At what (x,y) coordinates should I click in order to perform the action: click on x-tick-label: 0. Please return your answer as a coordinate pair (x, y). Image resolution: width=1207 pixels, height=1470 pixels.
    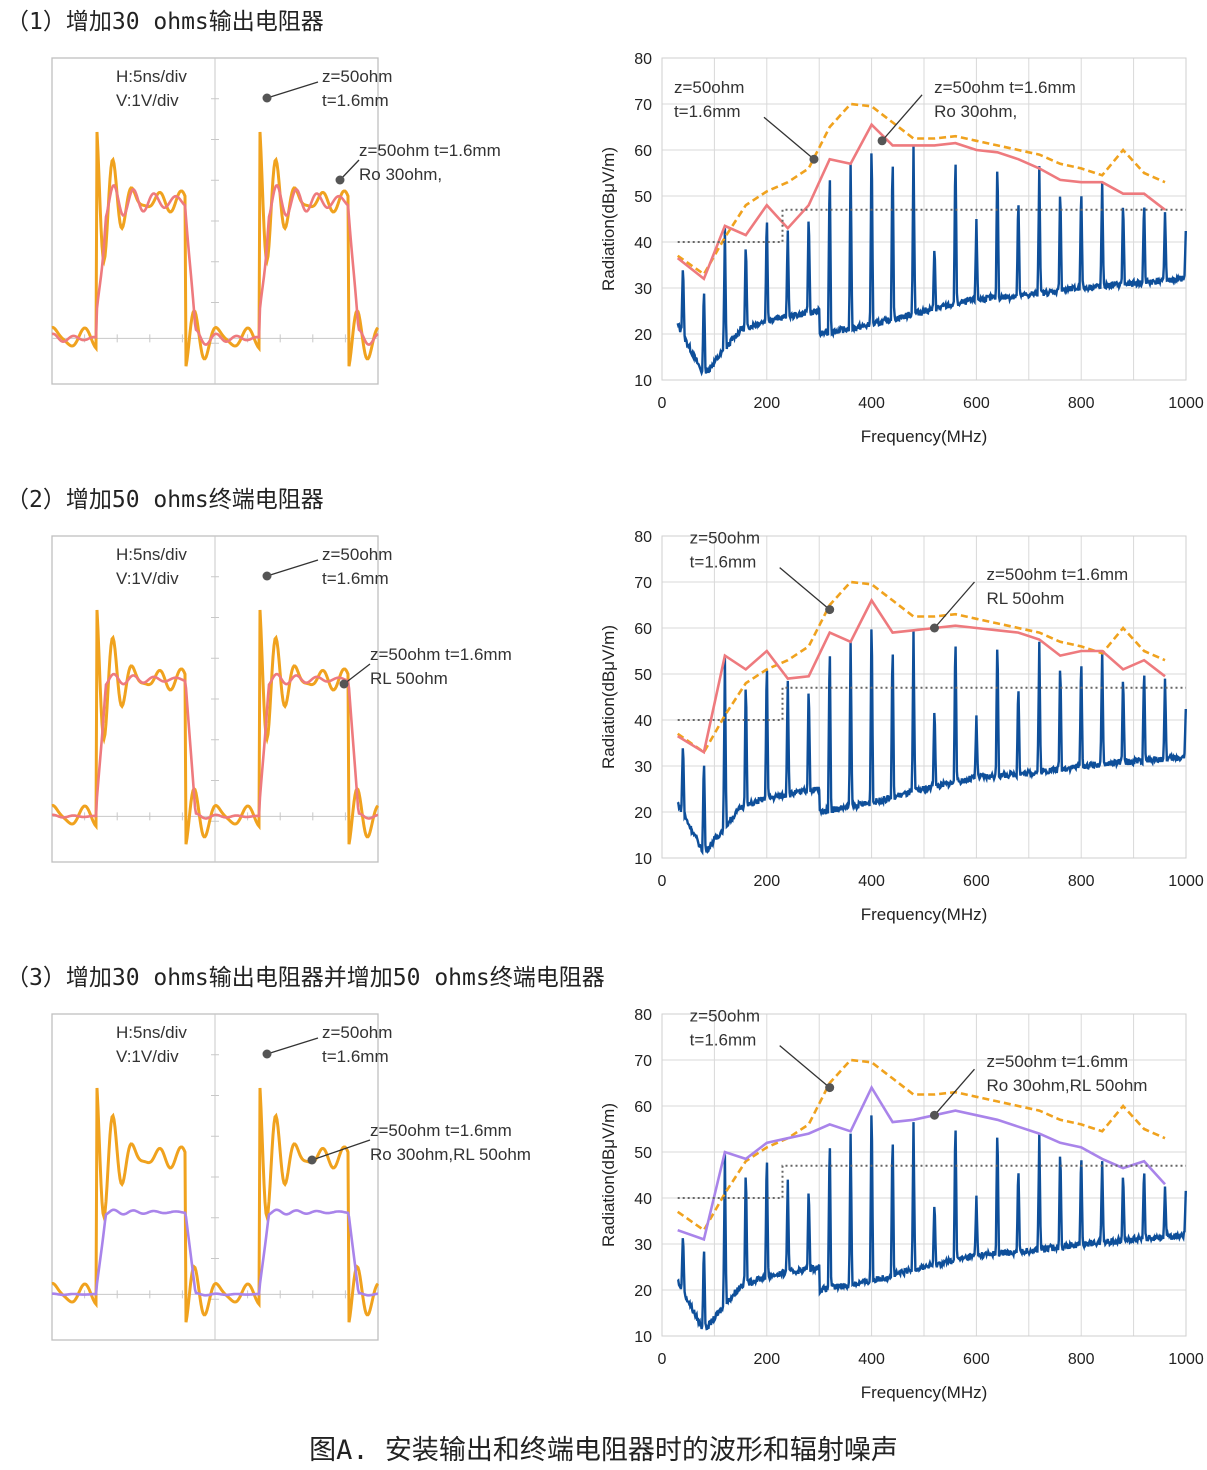
    Looking at the image, I should click on (662, 881).